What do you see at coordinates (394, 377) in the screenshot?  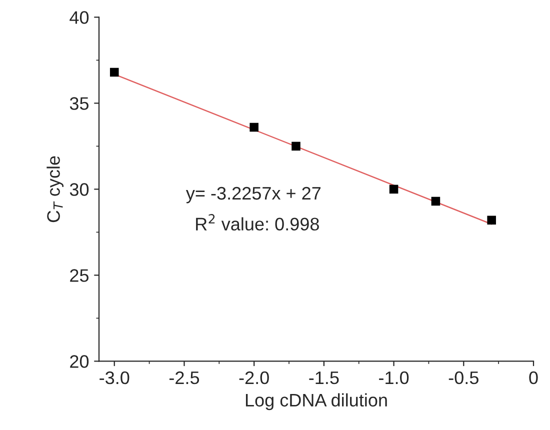 I see `x-tick-label: -1.0` at bounding box center [394, 377].